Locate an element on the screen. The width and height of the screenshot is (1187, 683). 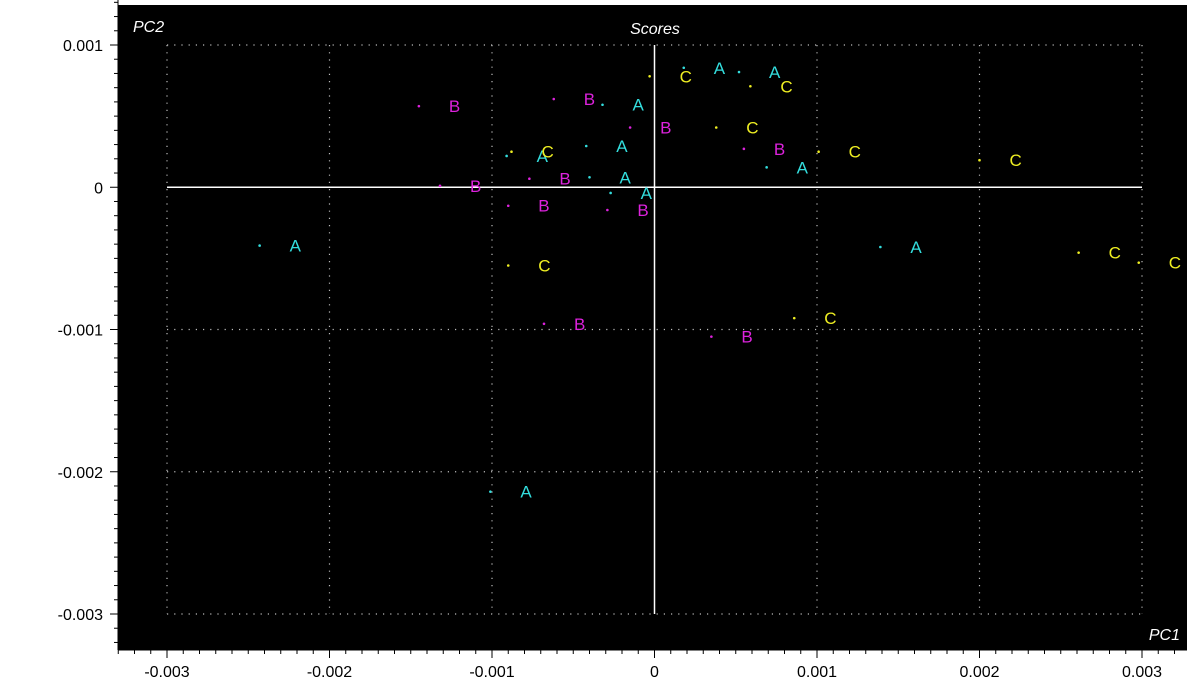
y-tick-label: -0.002 is located at coordinates (80, 473).